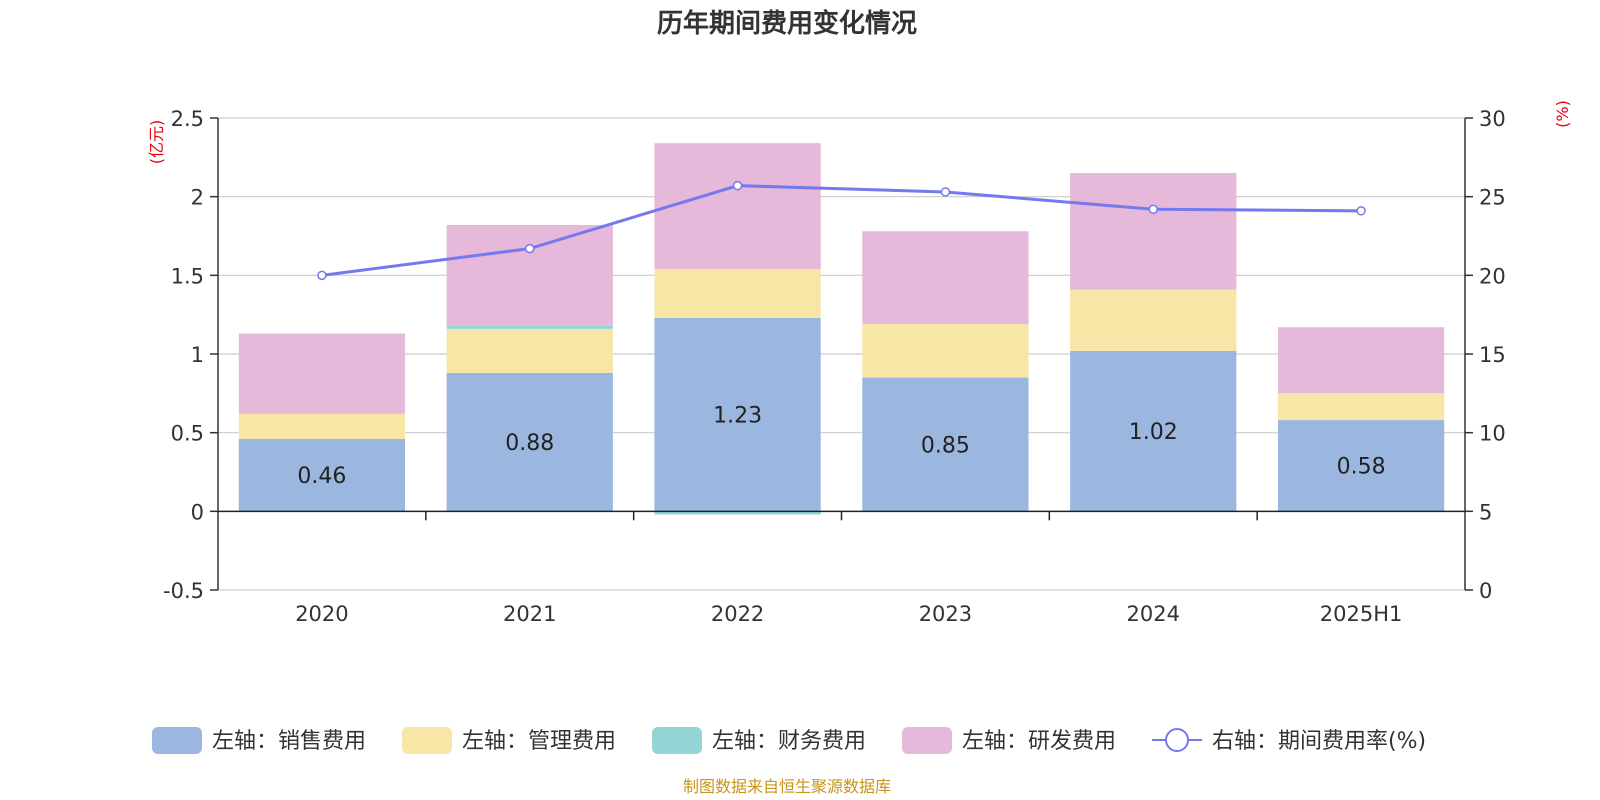 This screenshot has width=1600, height=800. I want to click on legend: 左轴：销售费用 左轴：管理费用 左轴：财务费用 左轴：研发费用 右轴：期间费用率(%), so click(789, 740).